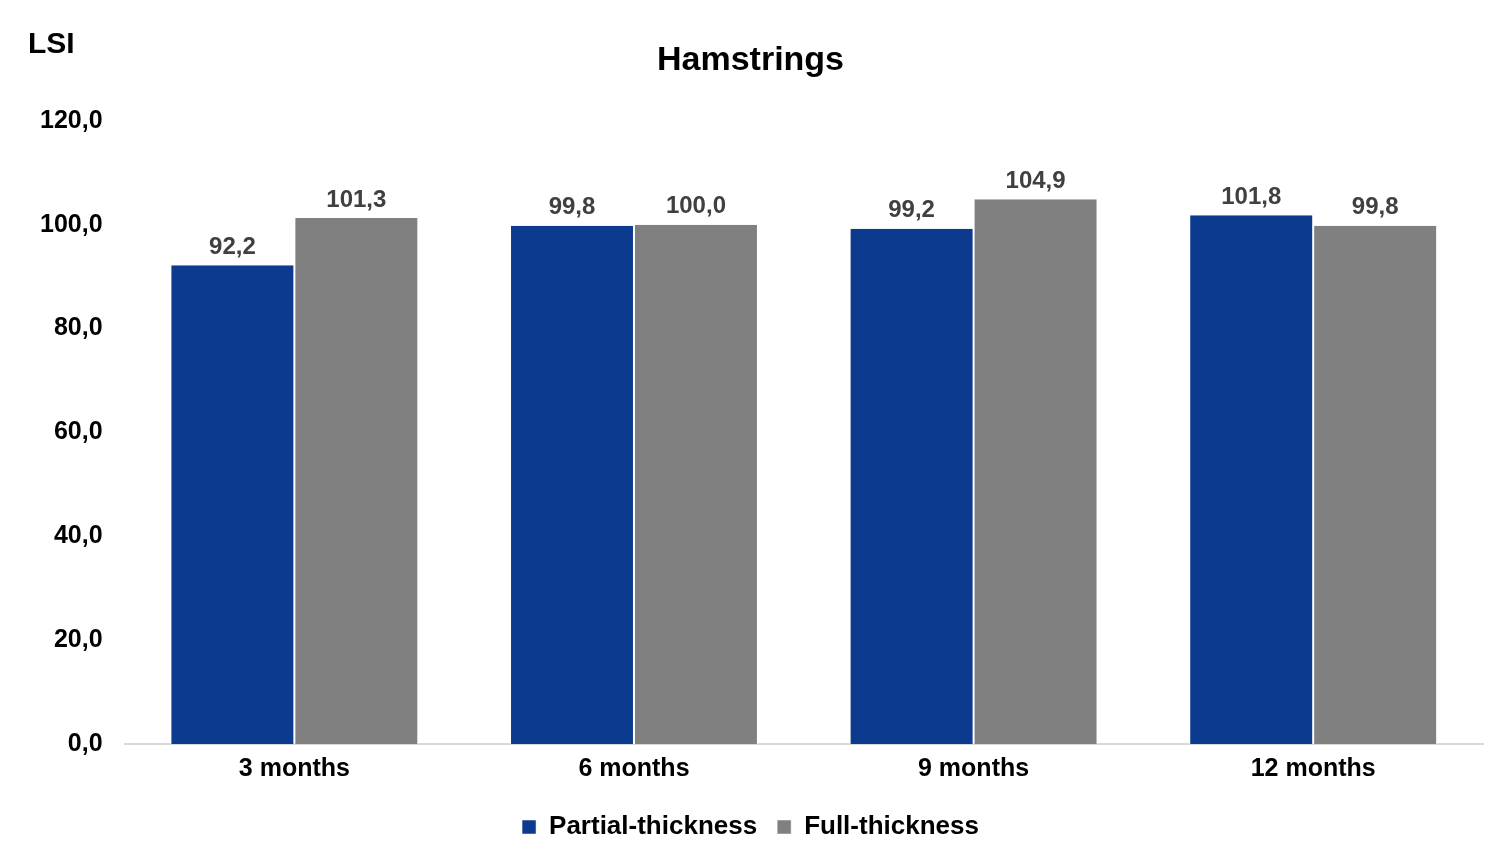 The image size is (1501, 858). What do you see at coordinates (750, 57) in the screenshot?
I see `chart-title: Hamstrings` at bounding box center [750, 57].